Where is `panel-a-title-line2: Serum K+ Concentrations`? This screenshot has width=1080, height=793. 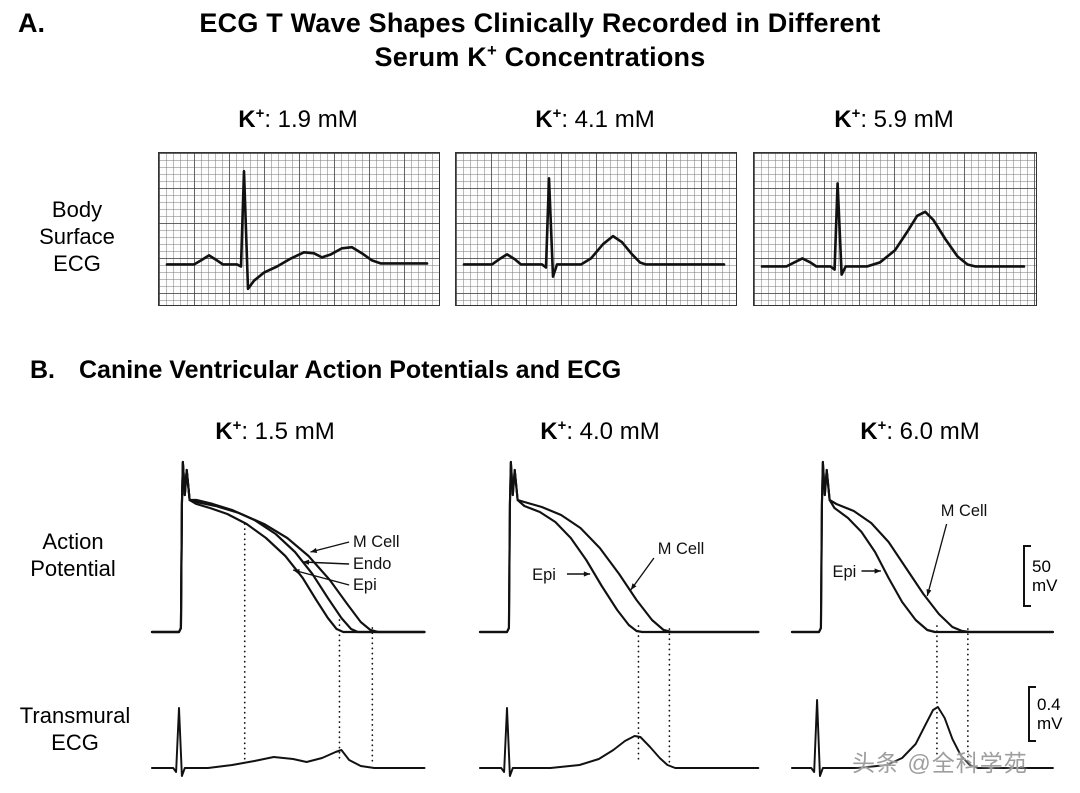
panel-a-title-line2: Serum K+ Concentrations is located at coordinates (540, 57).